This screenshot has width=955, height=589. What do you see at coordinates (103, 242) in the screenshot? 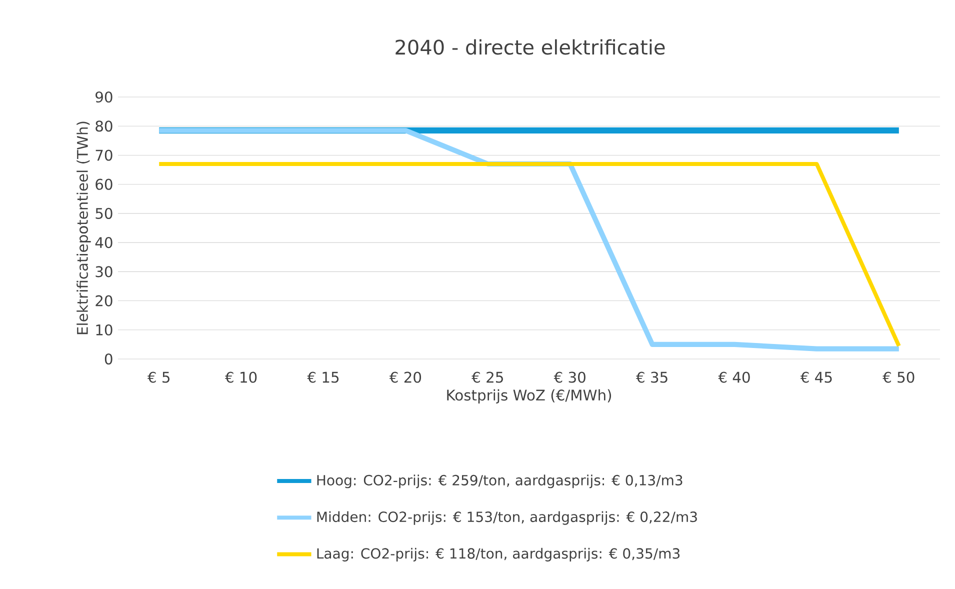
I see `y-tick-label: 40` at bounding box center [103, 242].